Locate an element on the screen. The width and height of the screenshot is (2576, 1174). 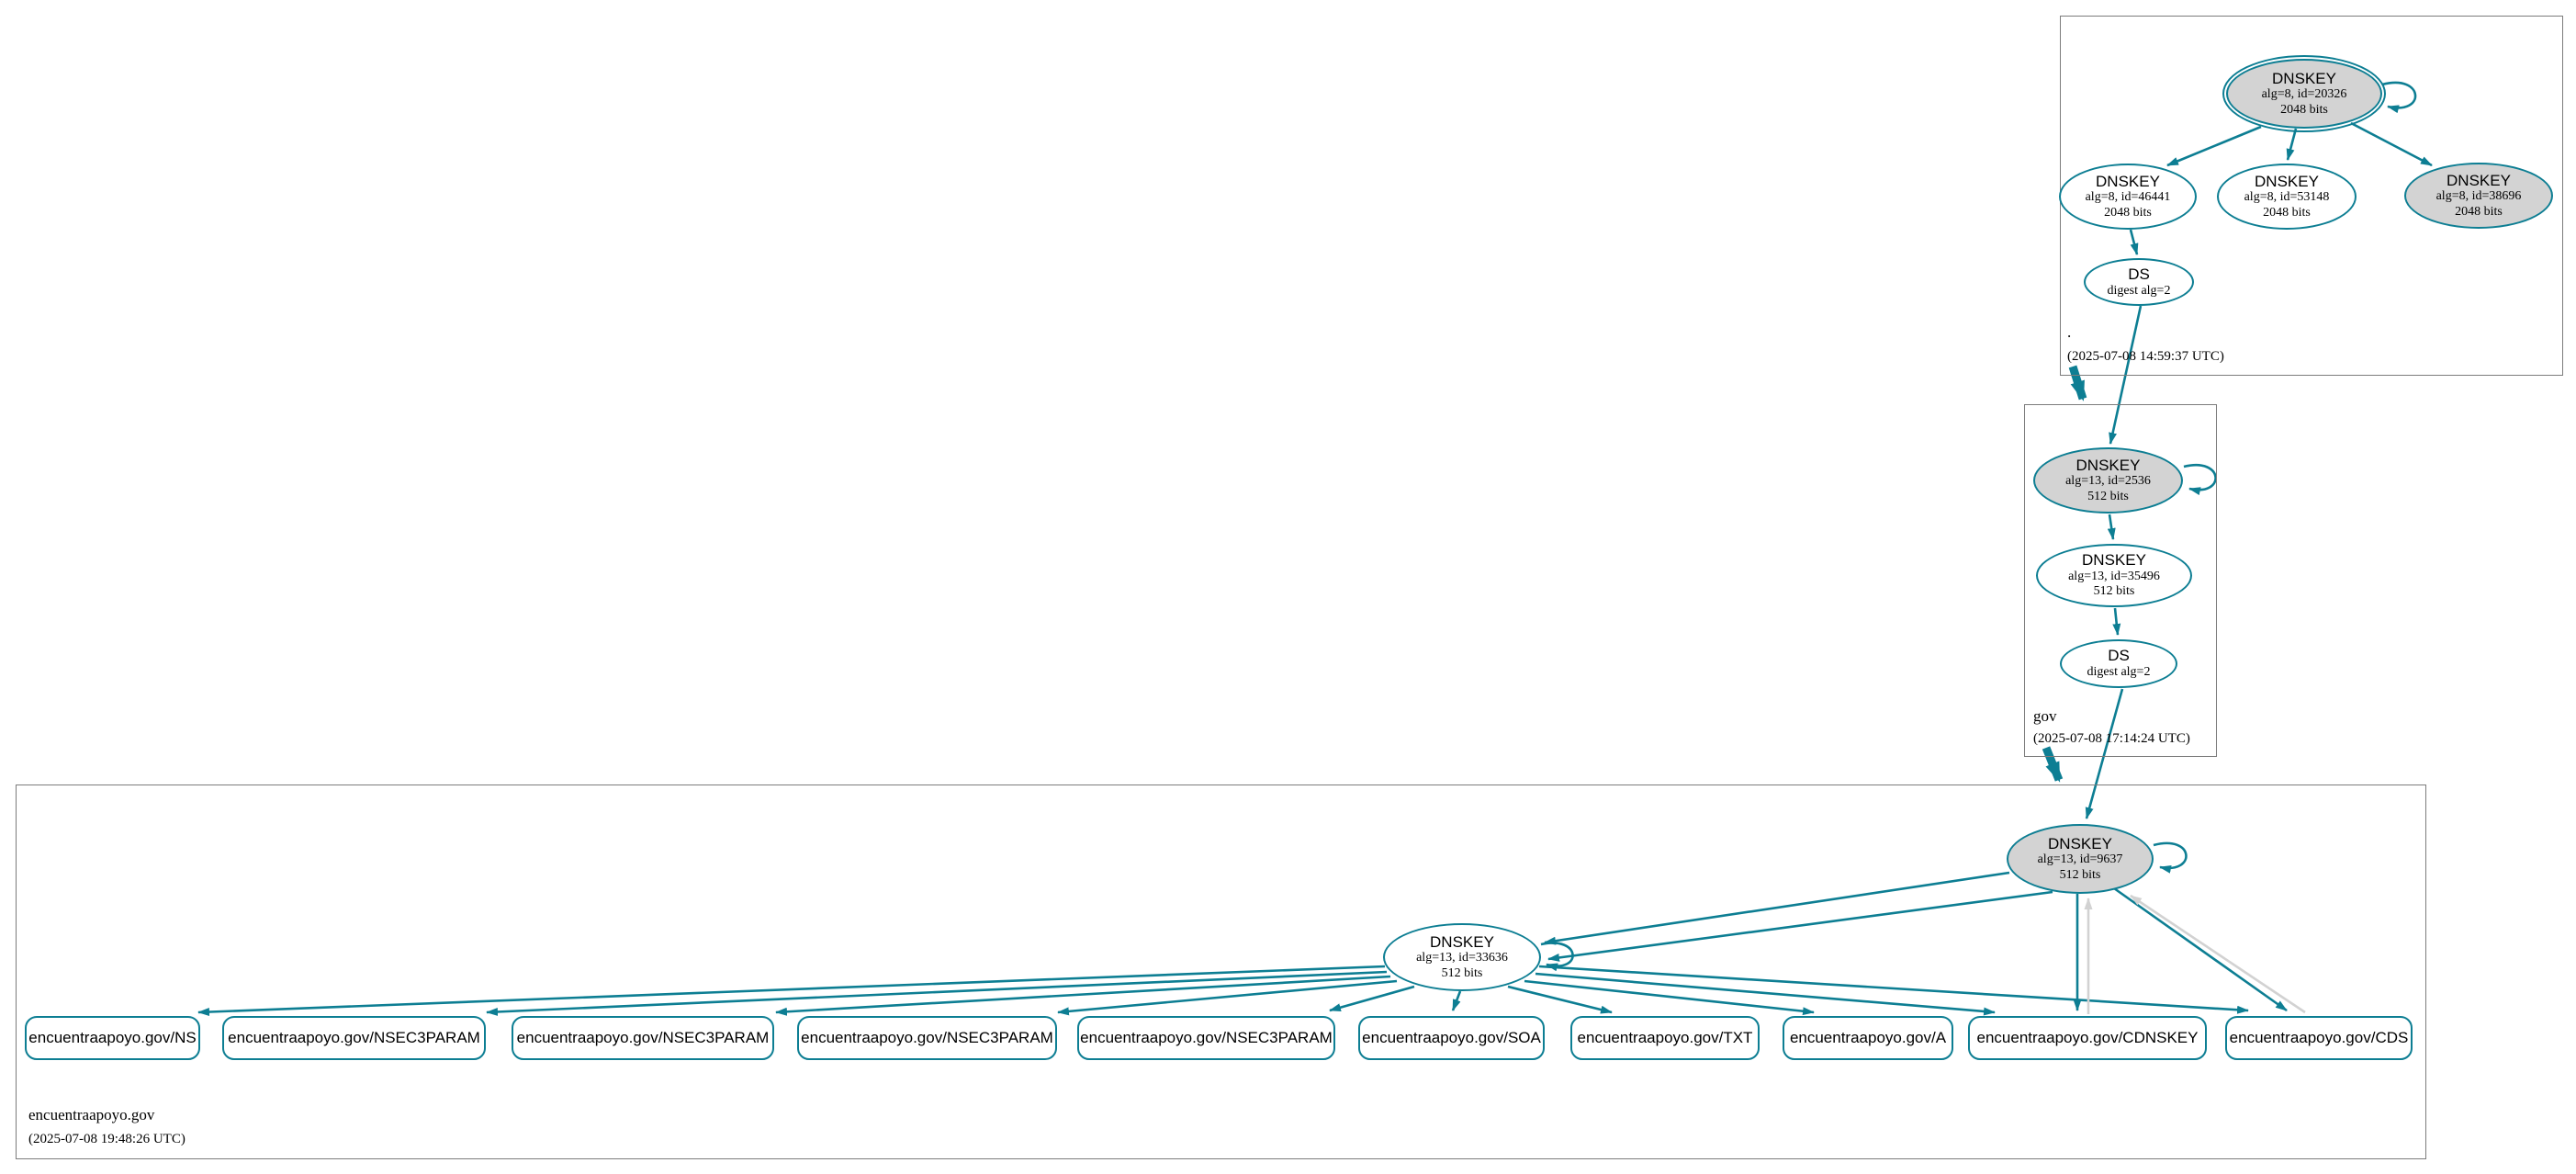
zone-label-encuentraapoyo: encuentraapoyo.gov is located at coordinates (91, 1115).